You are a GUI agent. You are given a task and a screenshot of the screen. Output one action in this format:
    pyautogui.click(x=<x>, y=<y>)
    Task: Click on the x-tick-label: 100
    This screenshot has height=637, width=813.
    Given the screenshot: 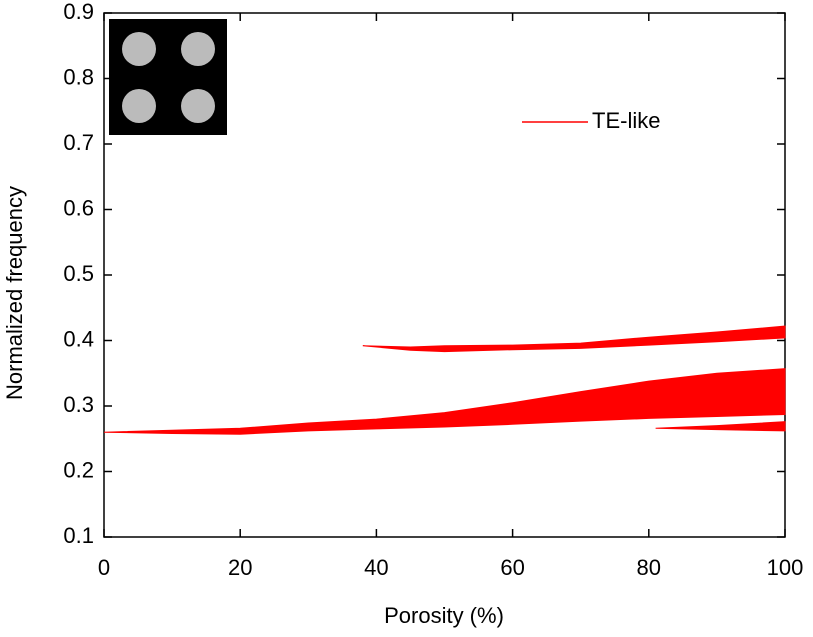 What is the action you would take?
    pyautogui.click(x=785, y=567)
    